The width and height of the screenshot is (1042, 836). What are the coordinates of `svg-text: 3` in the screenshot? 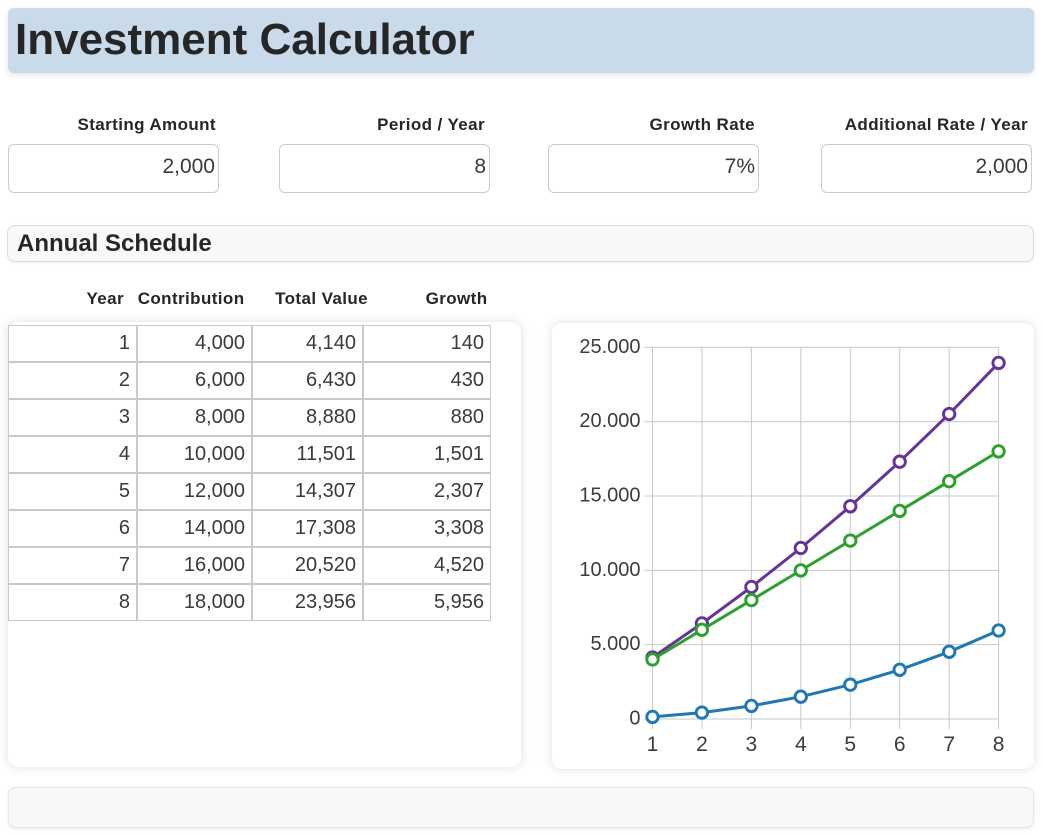 It's located at (752, 744).